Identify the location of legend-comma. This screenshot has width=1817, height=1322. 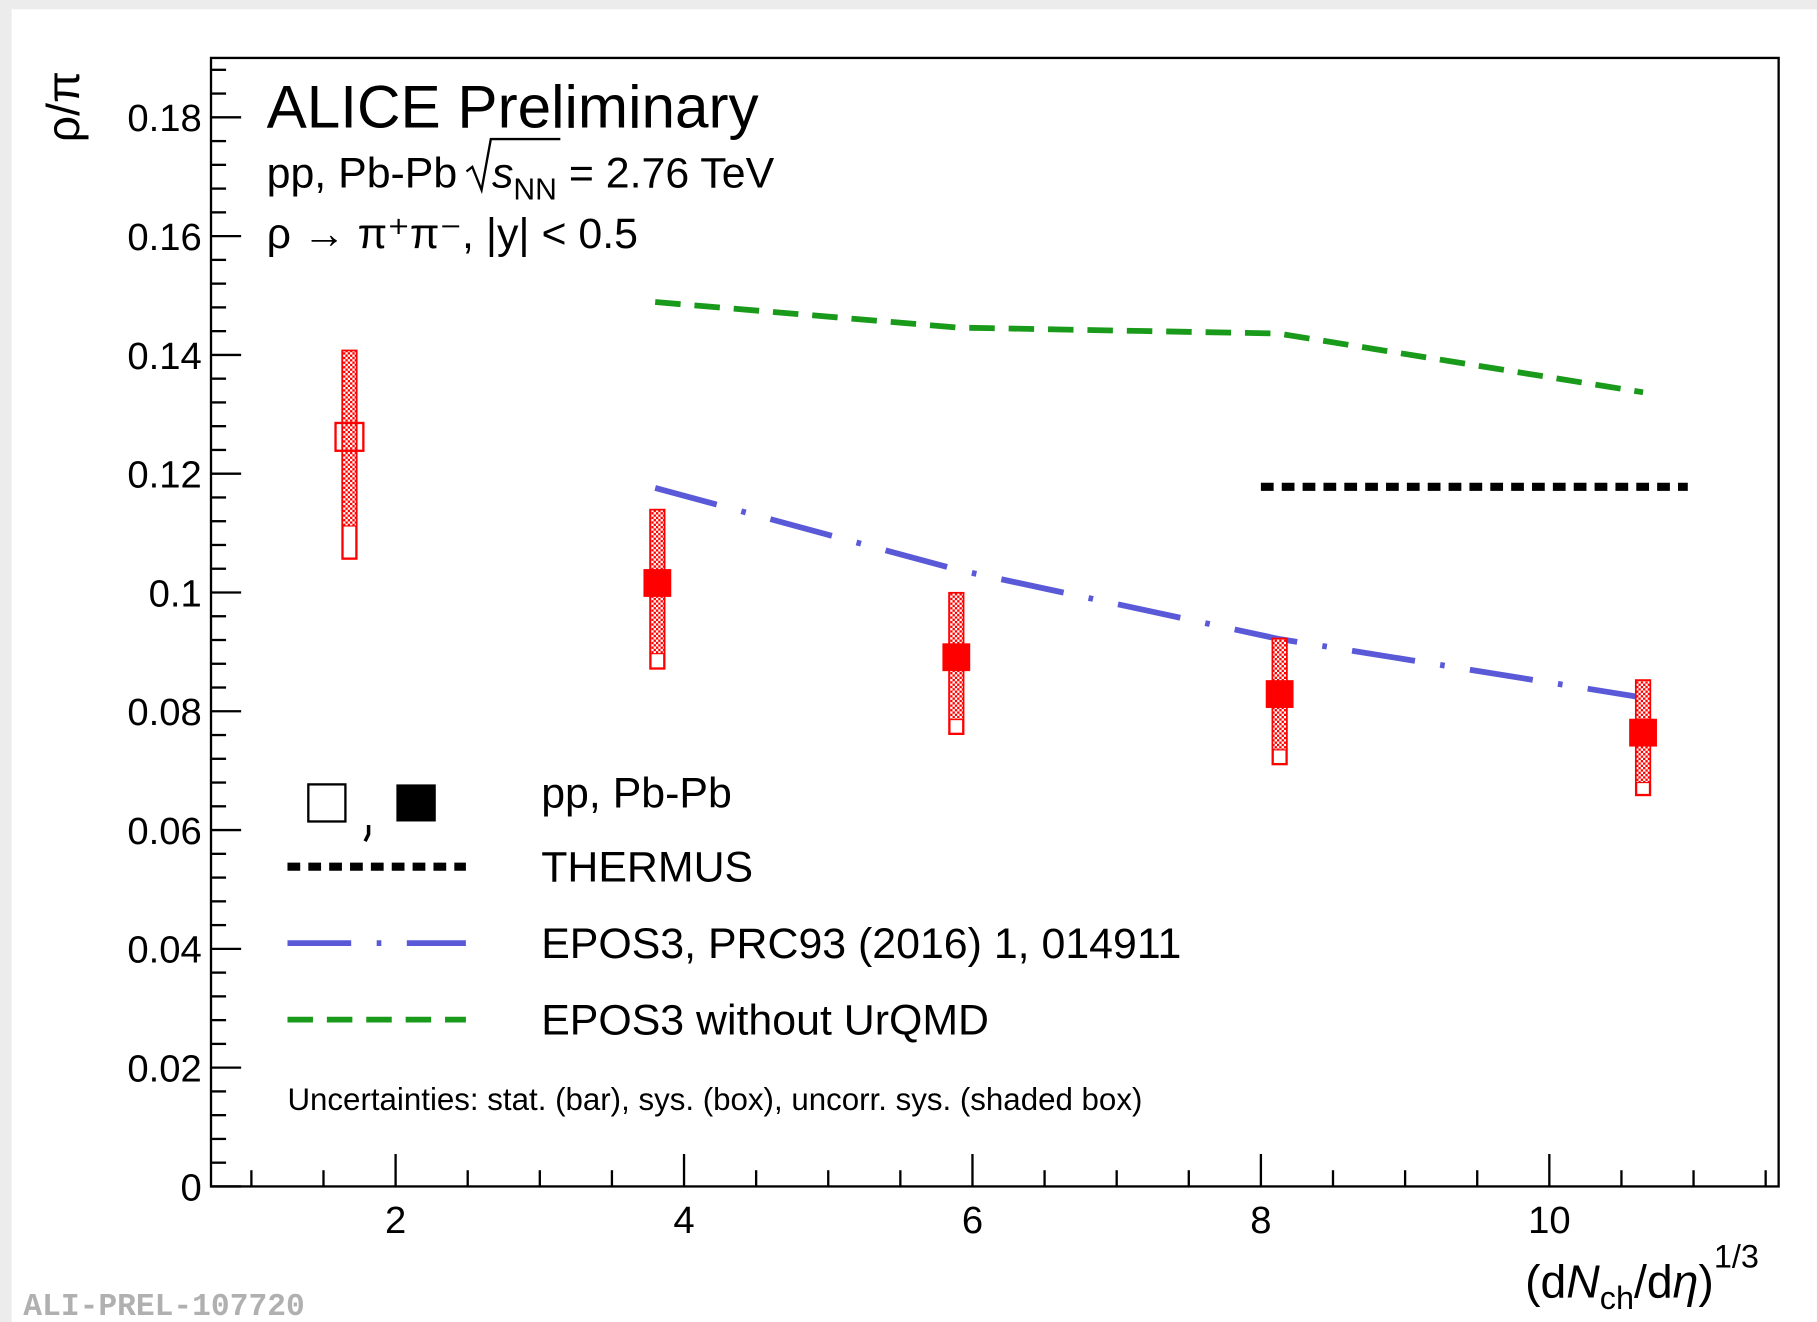
(367, 833).